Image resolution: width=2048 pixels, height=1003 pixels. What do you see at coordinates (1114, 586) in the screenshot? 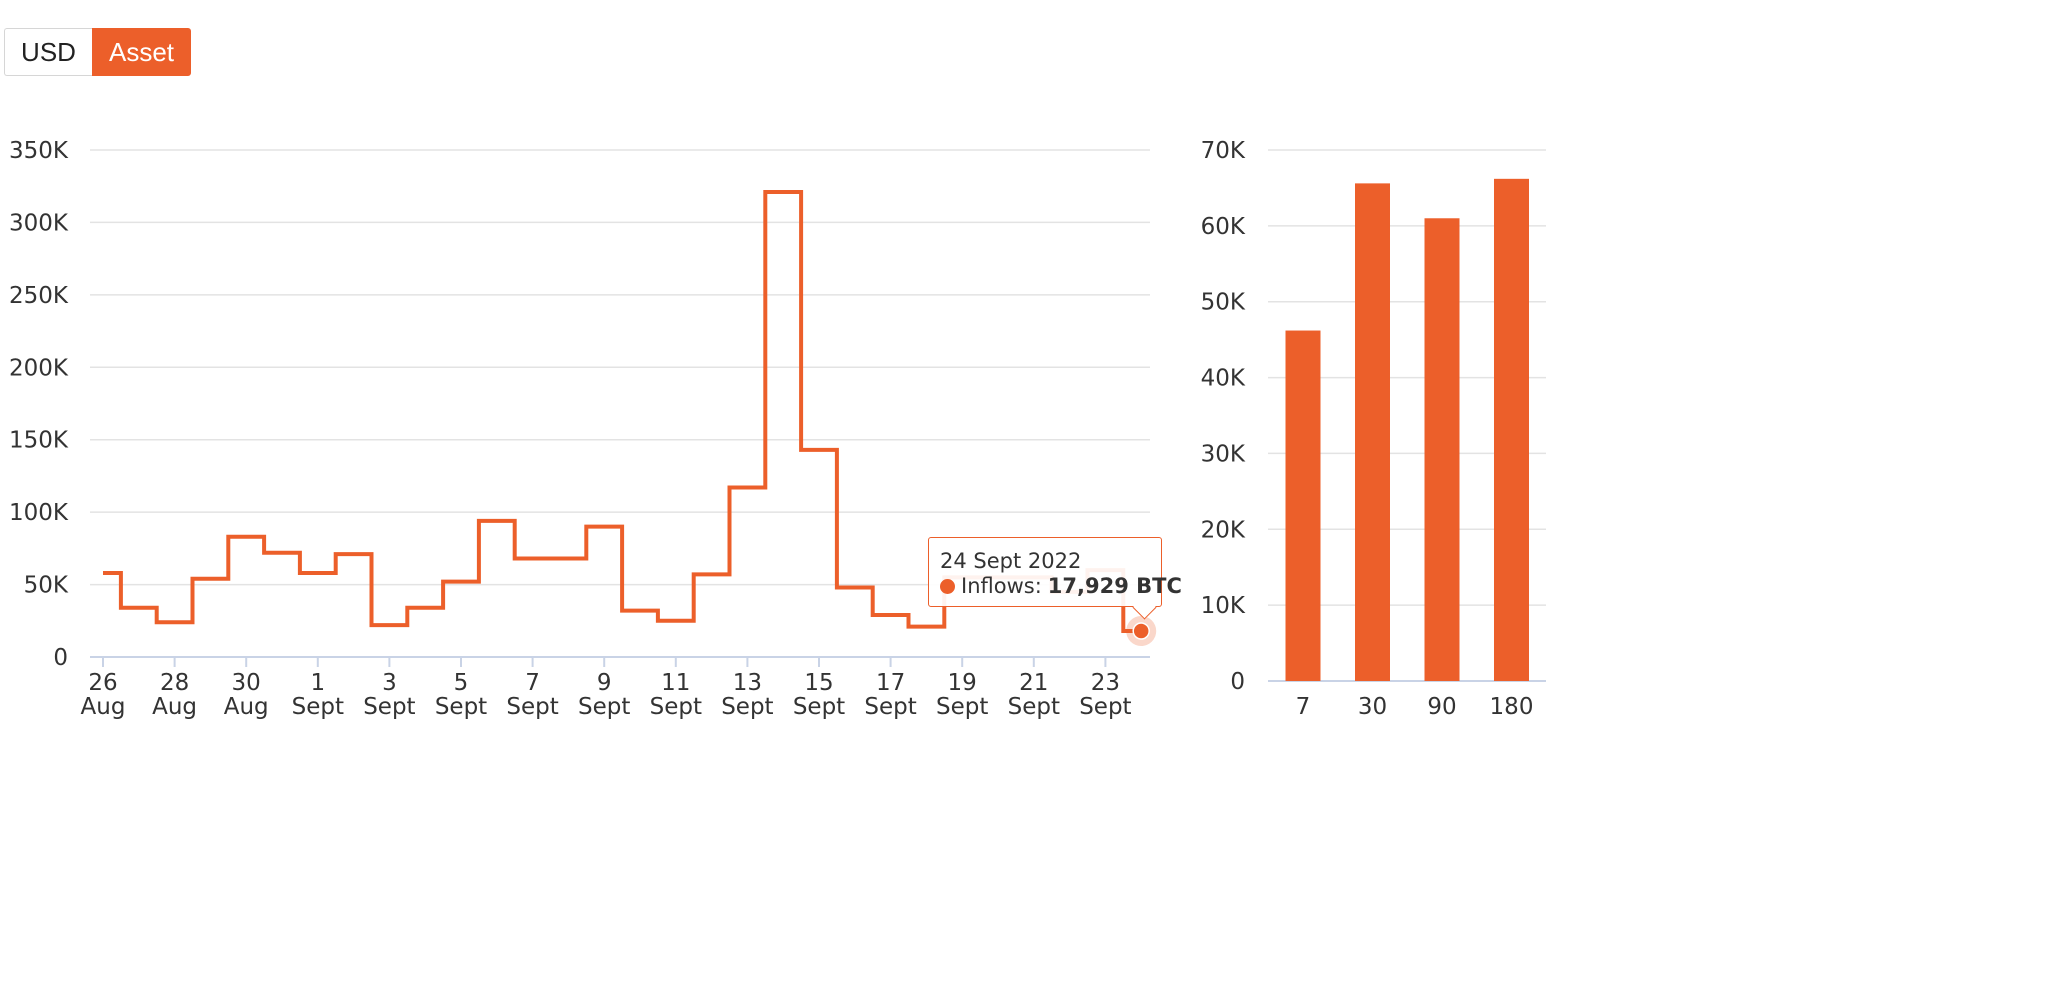
I see `tooltip-value: 17,929 BTC` at bounding box center [1114, 586].